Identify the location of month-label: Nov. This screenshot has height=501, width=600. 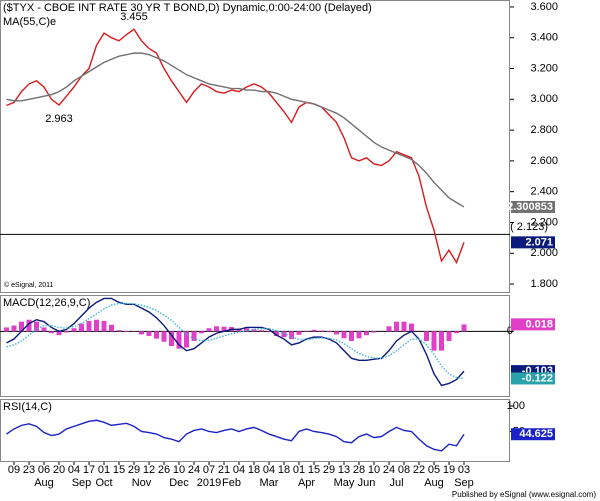
(142, 483).